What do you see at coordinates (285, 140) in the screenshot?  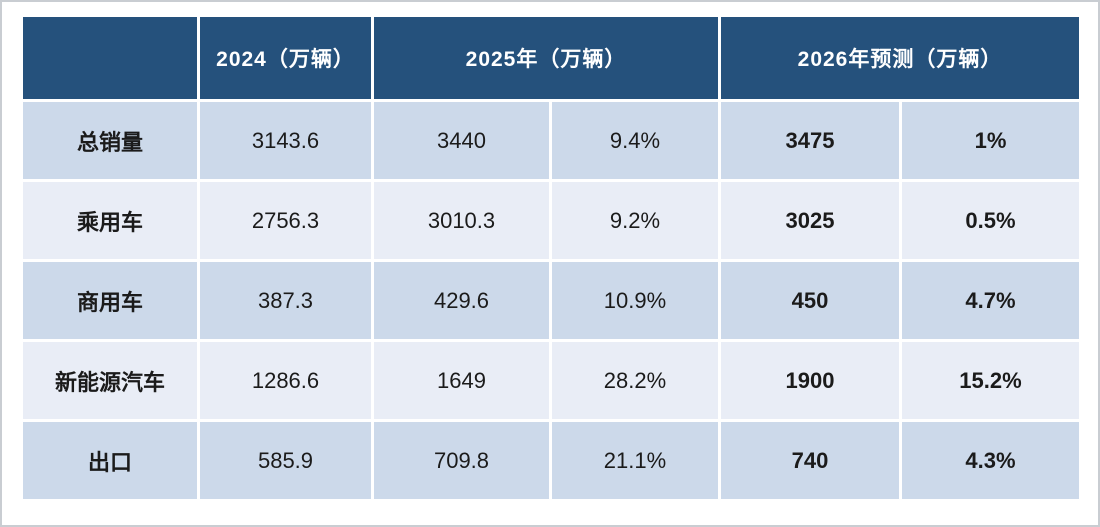 I see `value-2024: 3143.6` at bounding box center [285, 140].